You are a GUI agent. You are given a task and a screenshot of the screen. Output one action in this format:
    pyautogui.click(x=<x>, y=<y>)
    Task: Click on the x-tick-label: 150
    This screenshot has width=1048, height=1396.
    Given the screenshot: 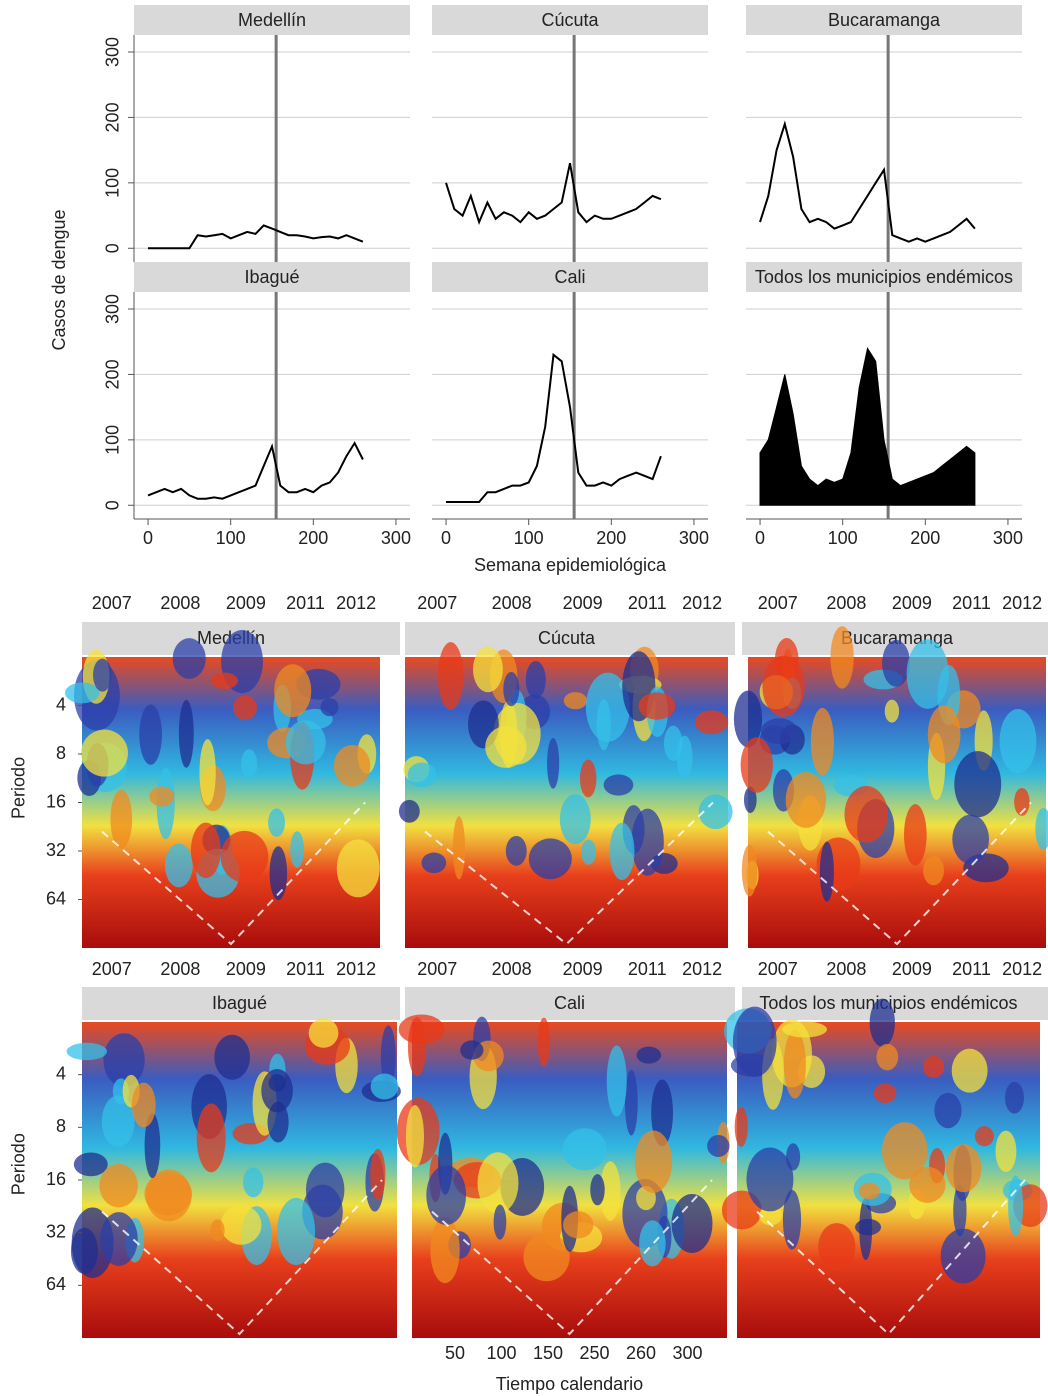 What is the action you would take?
    pyautogui.click(x=548, y=1353)
    